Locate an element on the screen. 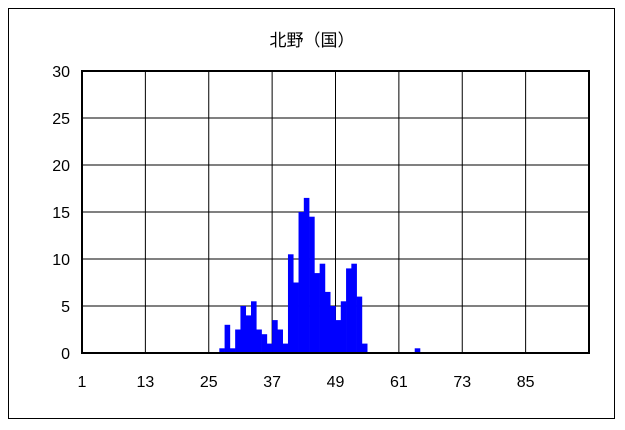 This screenshot has height=430, width=625. bar-series is located at coordinates (320, 275).